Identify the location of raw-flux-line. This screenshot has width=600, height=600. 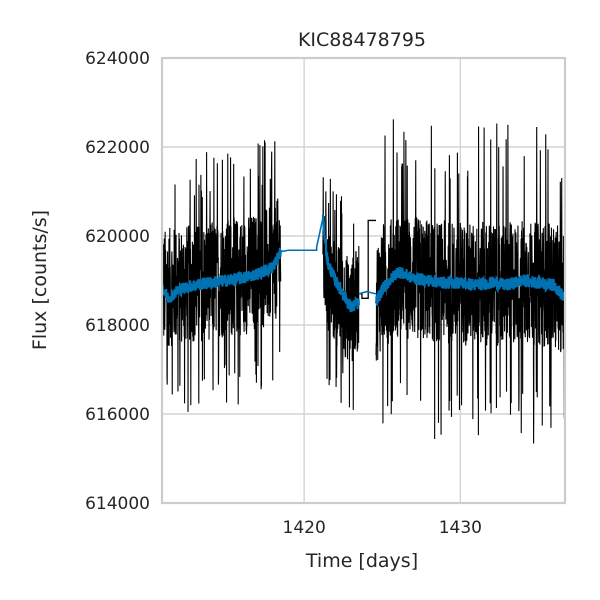
(221, 276).